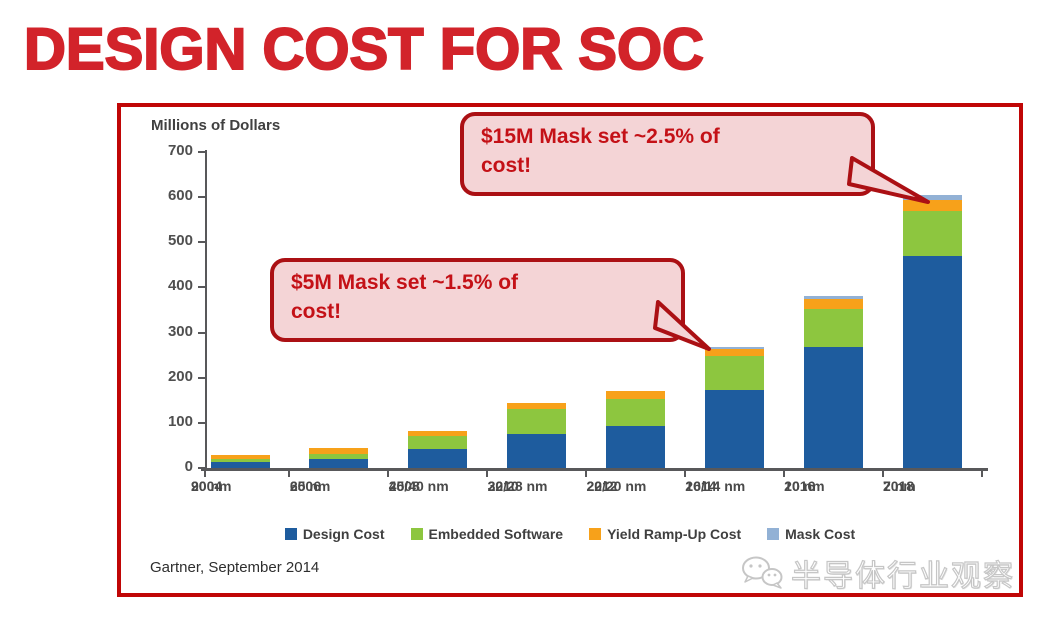  Describe the element at coordinates (180, 150) in the screenshot. I see `y-tick-label: 700` at that location.